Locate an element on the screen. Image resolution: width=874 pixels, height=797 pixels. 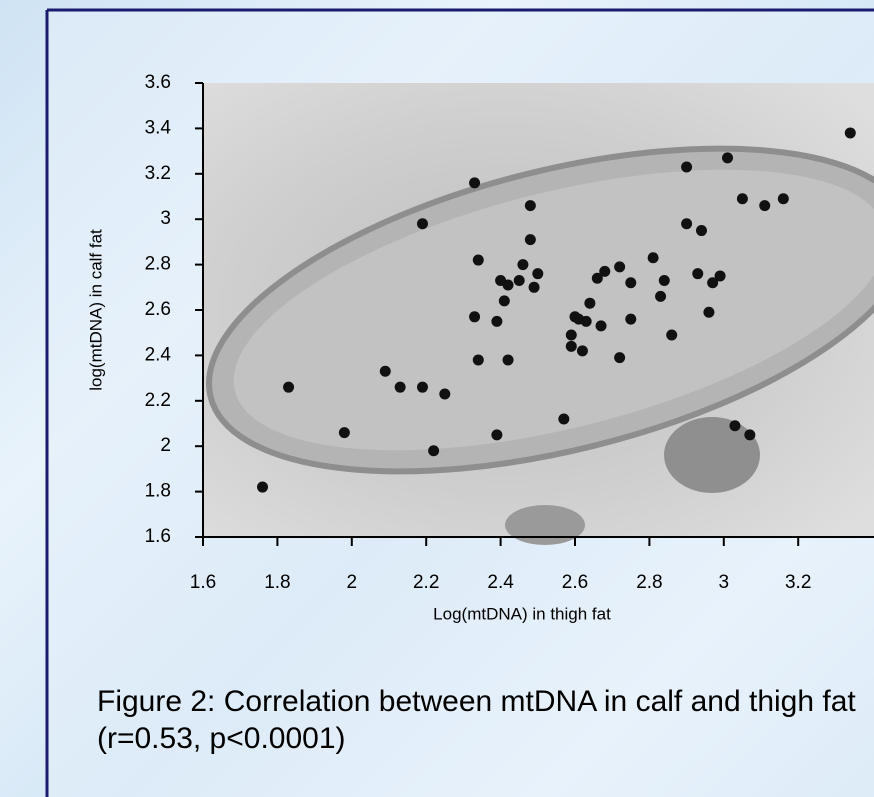
x-tick-label: 1.6 is located at coordinates (203, 582).